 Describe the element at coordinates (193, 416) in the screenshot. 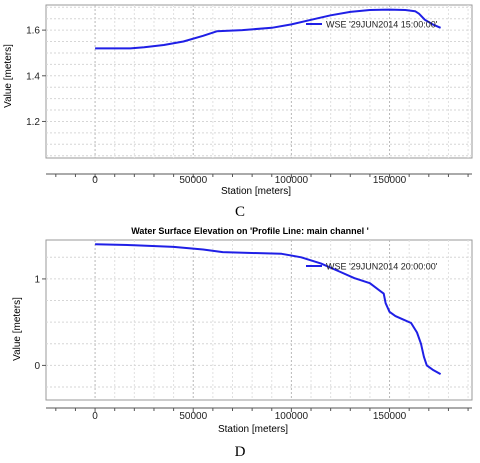

I see `chart-d-x-tick-label: 50000` at that location.